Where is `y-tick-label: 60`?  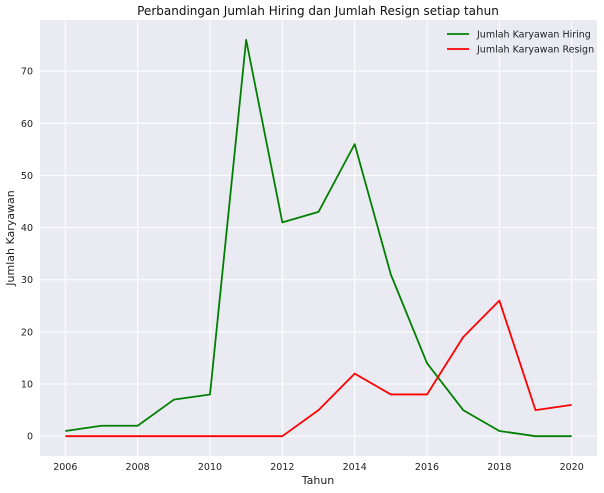
y-tick-label: 60 is located at coordinates (27, 124).